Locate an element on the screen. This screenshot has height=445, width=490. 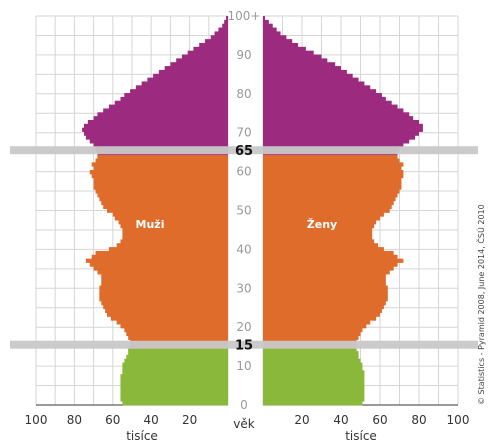
age-ticks: 0 10 20 30 40 50 60 70 80 90 100+ is located at coordinates (244, 210).